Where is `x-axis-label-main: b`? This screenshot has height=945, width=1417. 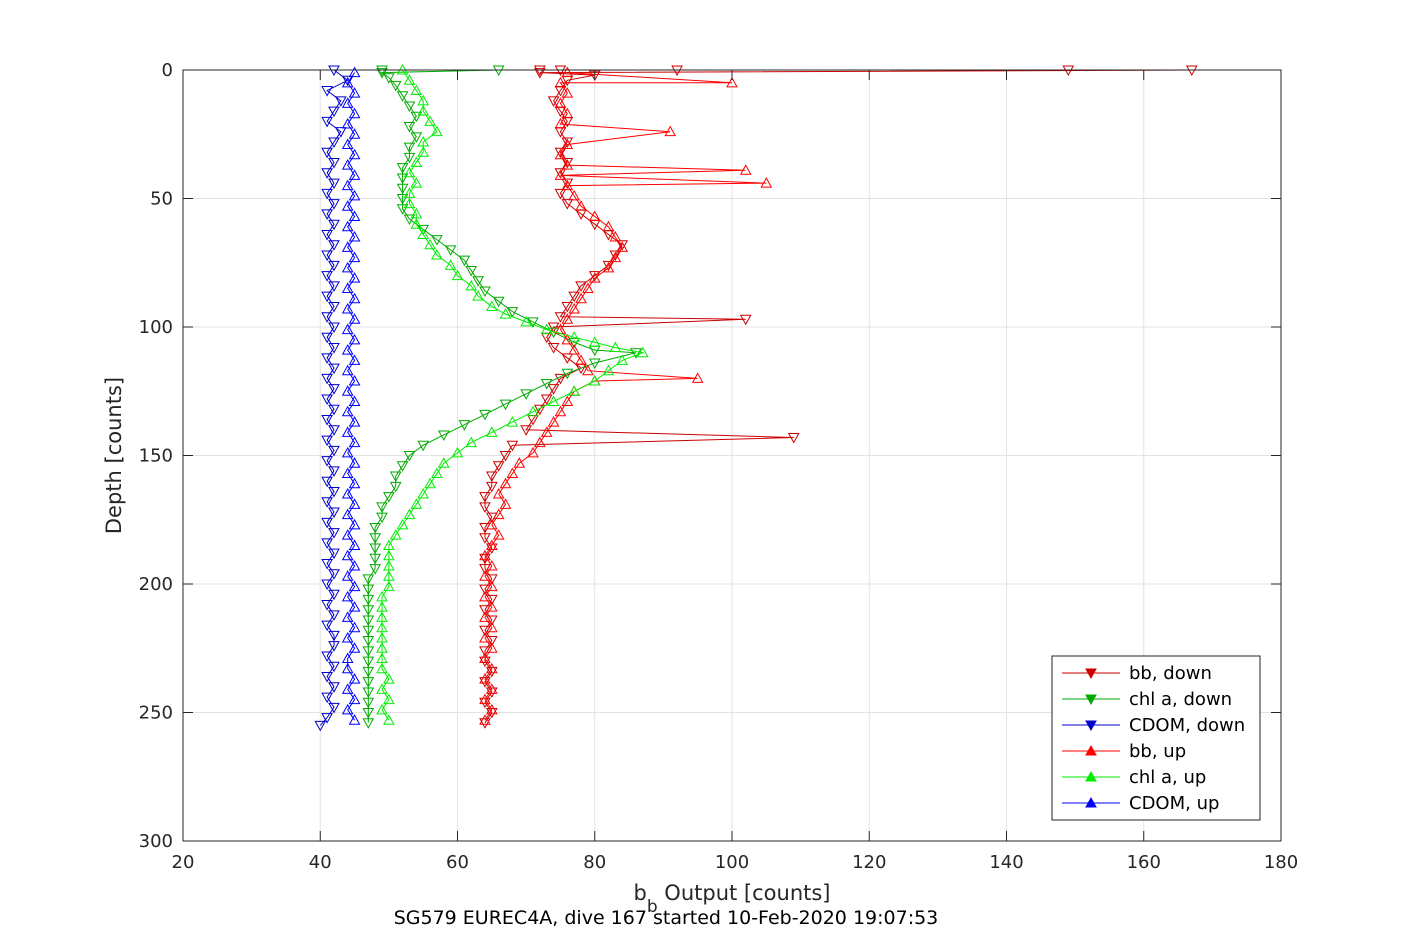 x-axis-label-main: b is located at coordinates (639, 893).